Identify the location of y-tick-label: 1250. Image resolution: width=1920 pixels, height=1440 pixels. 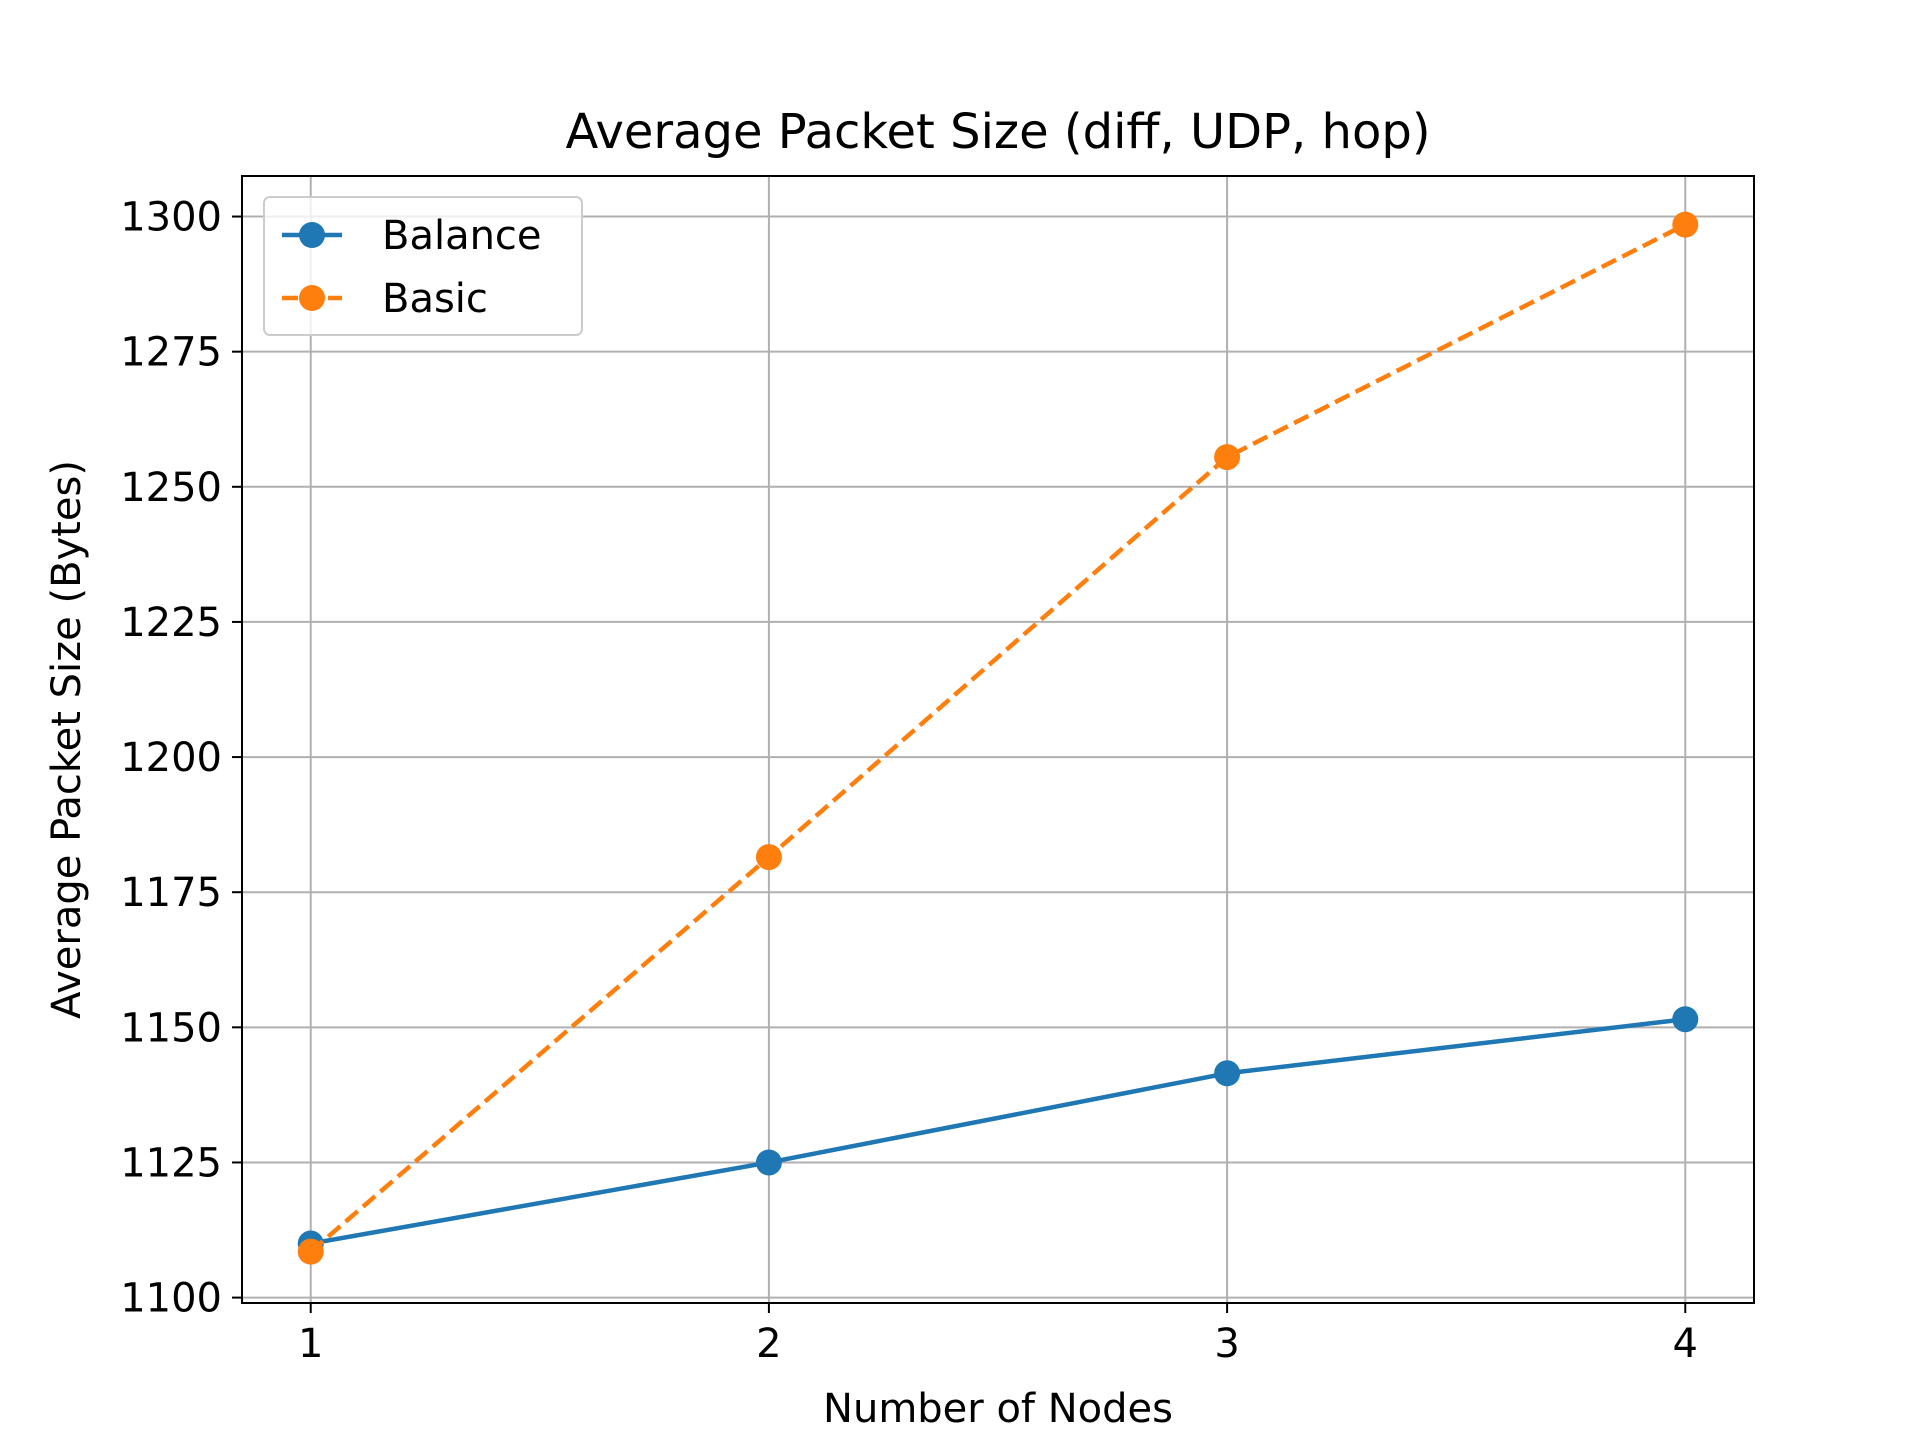
(171, 488).